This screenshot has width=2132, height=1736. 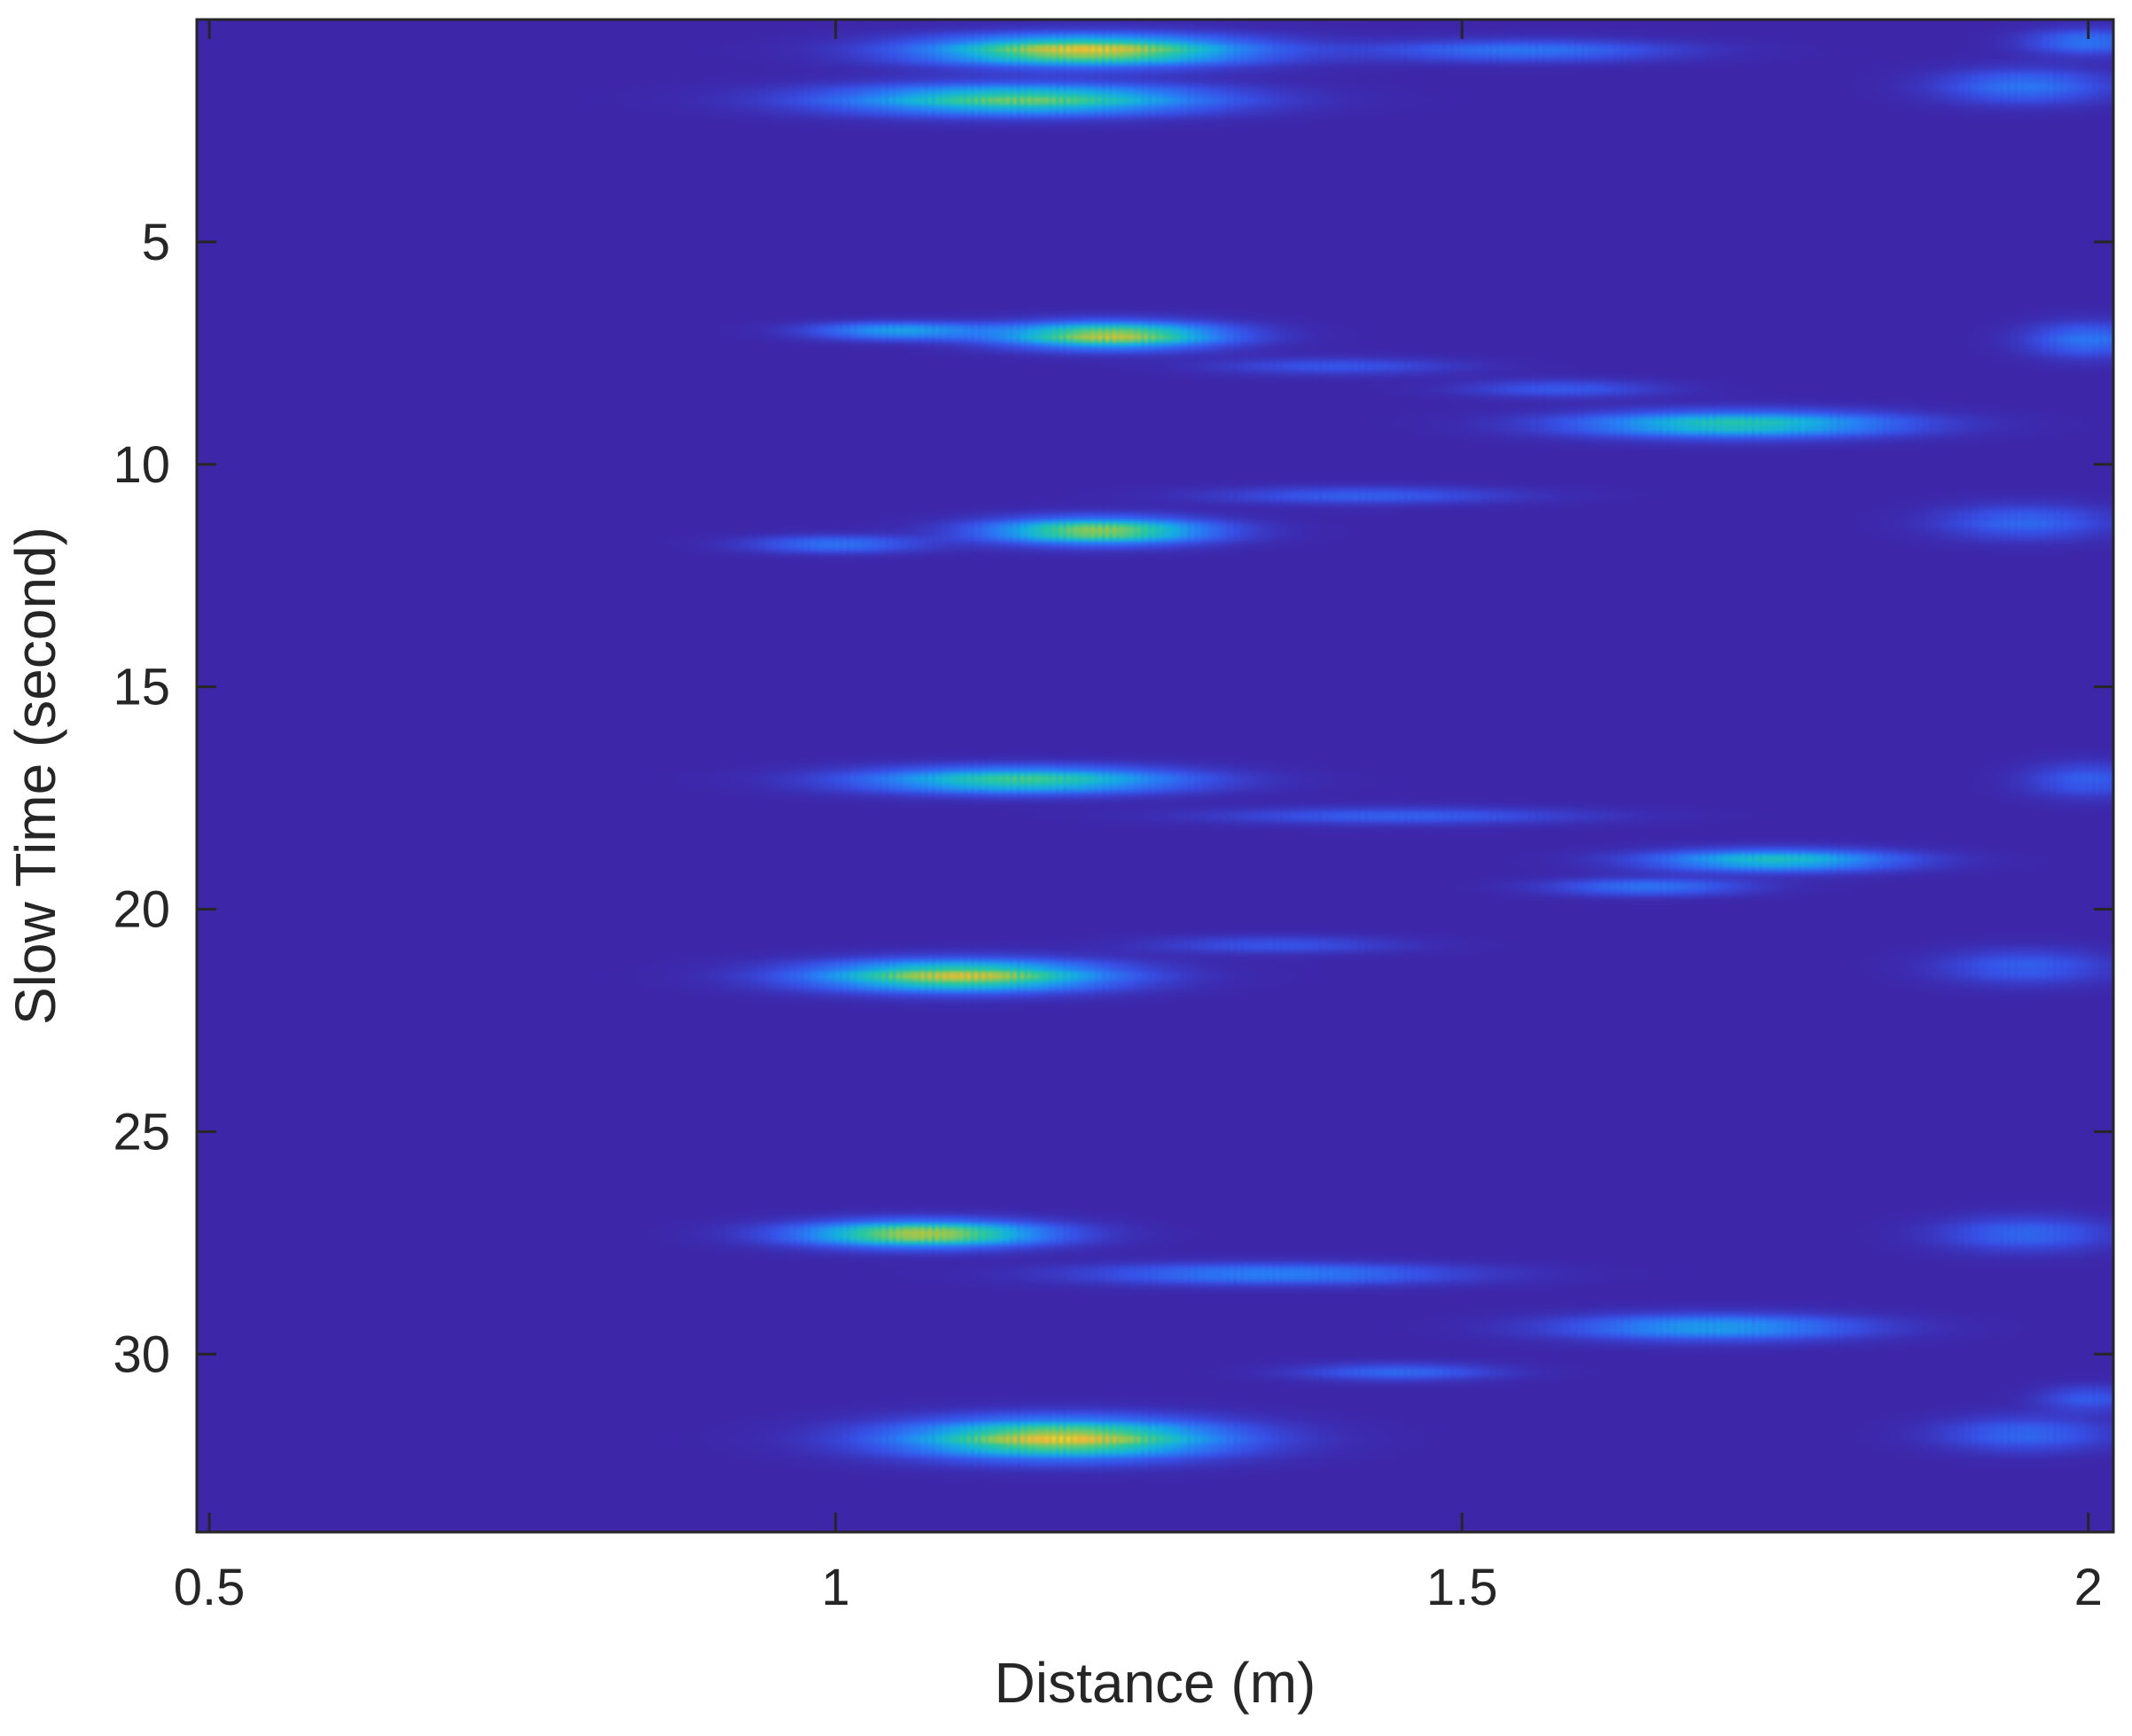 I want to click on y-tick-label: 10, so click(x=141, y=465).